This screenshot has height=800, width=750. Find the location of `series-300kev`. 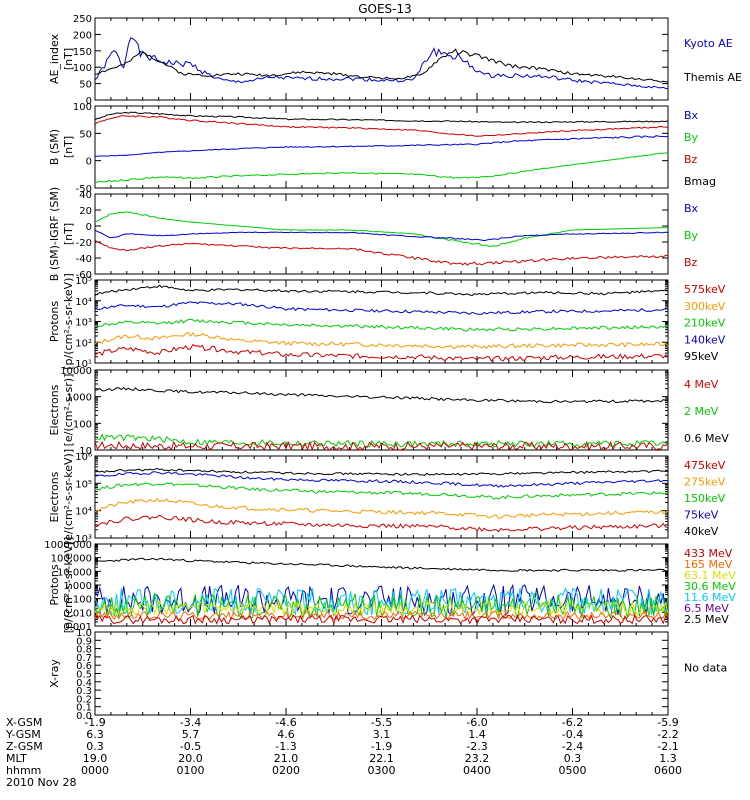

series-300kev is located at coordinates (381, 340).